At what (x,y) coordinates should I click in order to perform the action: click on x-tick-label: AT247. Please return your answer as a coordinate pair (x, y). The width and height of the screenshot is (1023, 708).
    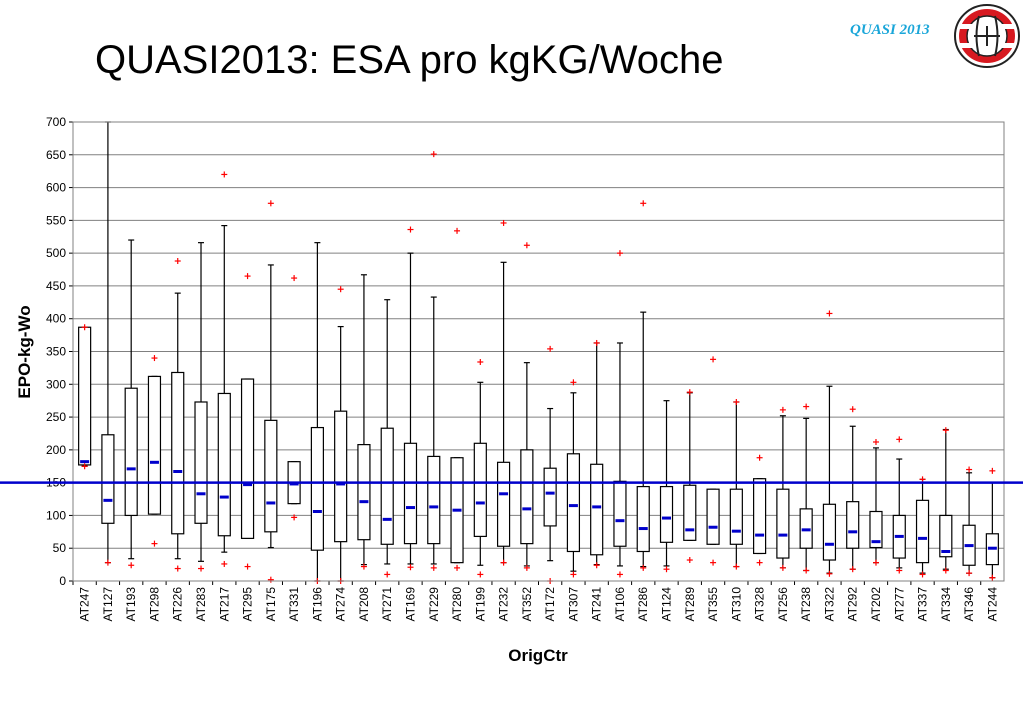
    Looking at the image, I should click on (85, 604).